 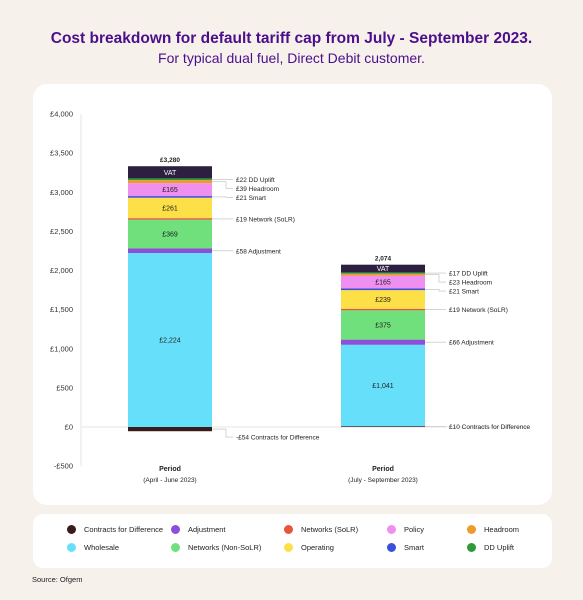 What do you see at coordinates (170, 251) in the screenshot?
I see `bar-1-segment-adjustment` at bounding box center [170, 251].